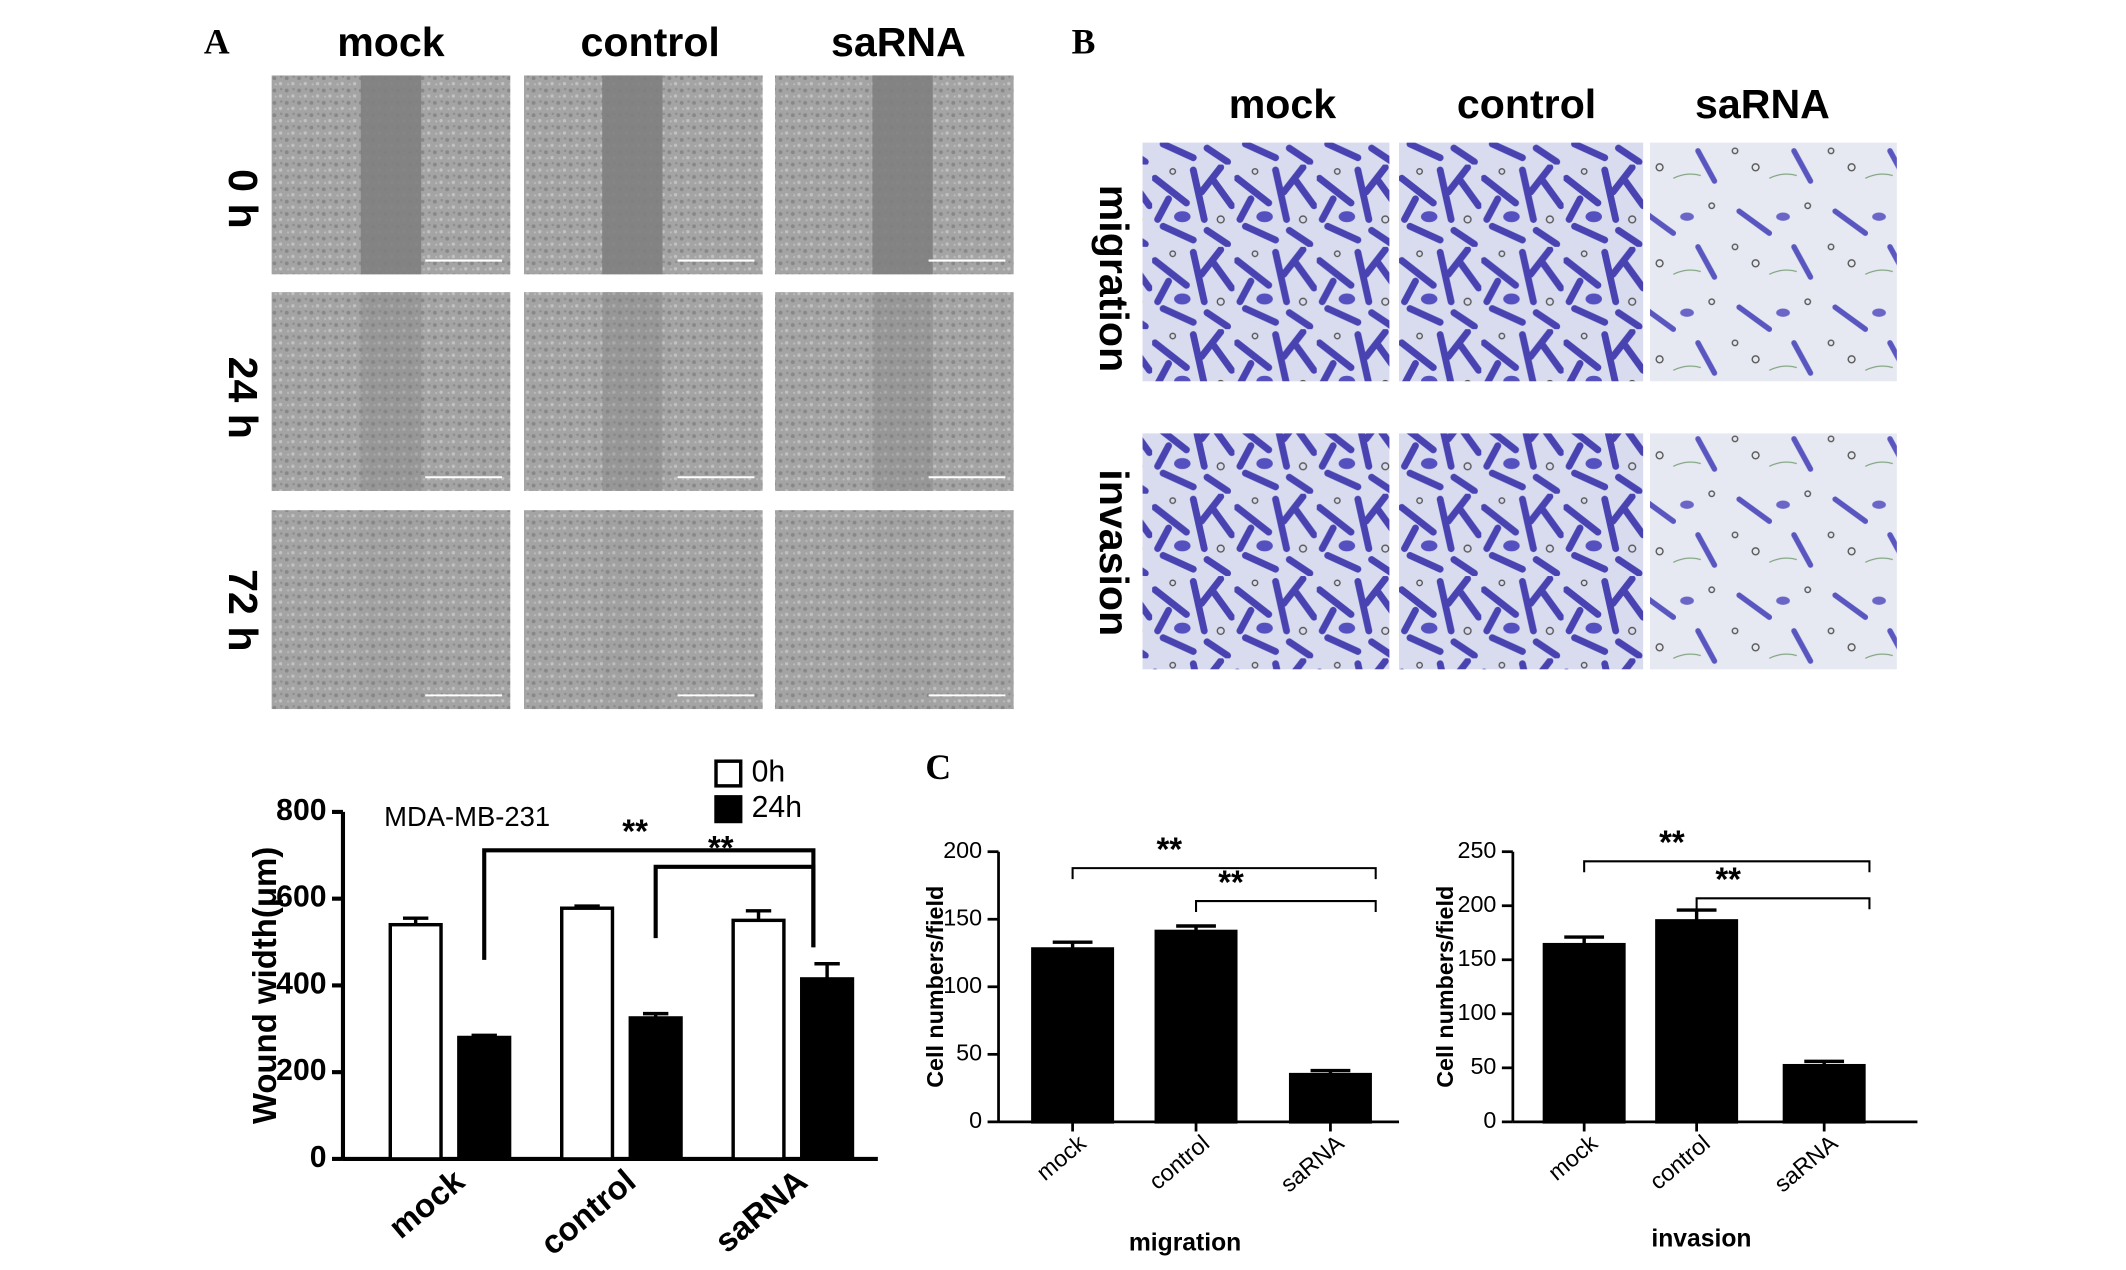 The image size is (2126, 1270). What do you see at coordinates (243, 198) in the screenshot?
I see `row-label: 0 h` at bounding box center [243, 198].